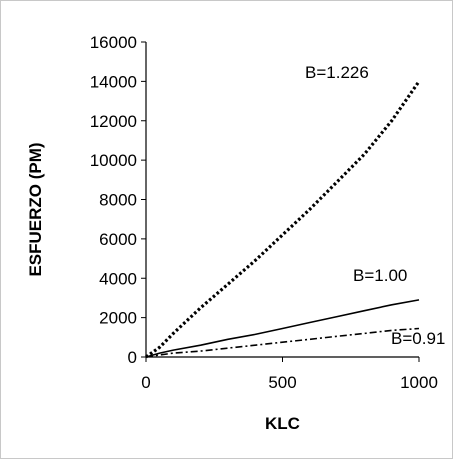  Describe the element at coordinates (118, 278) in the screenshot. I see `y-tick-label: 4000` at that location.